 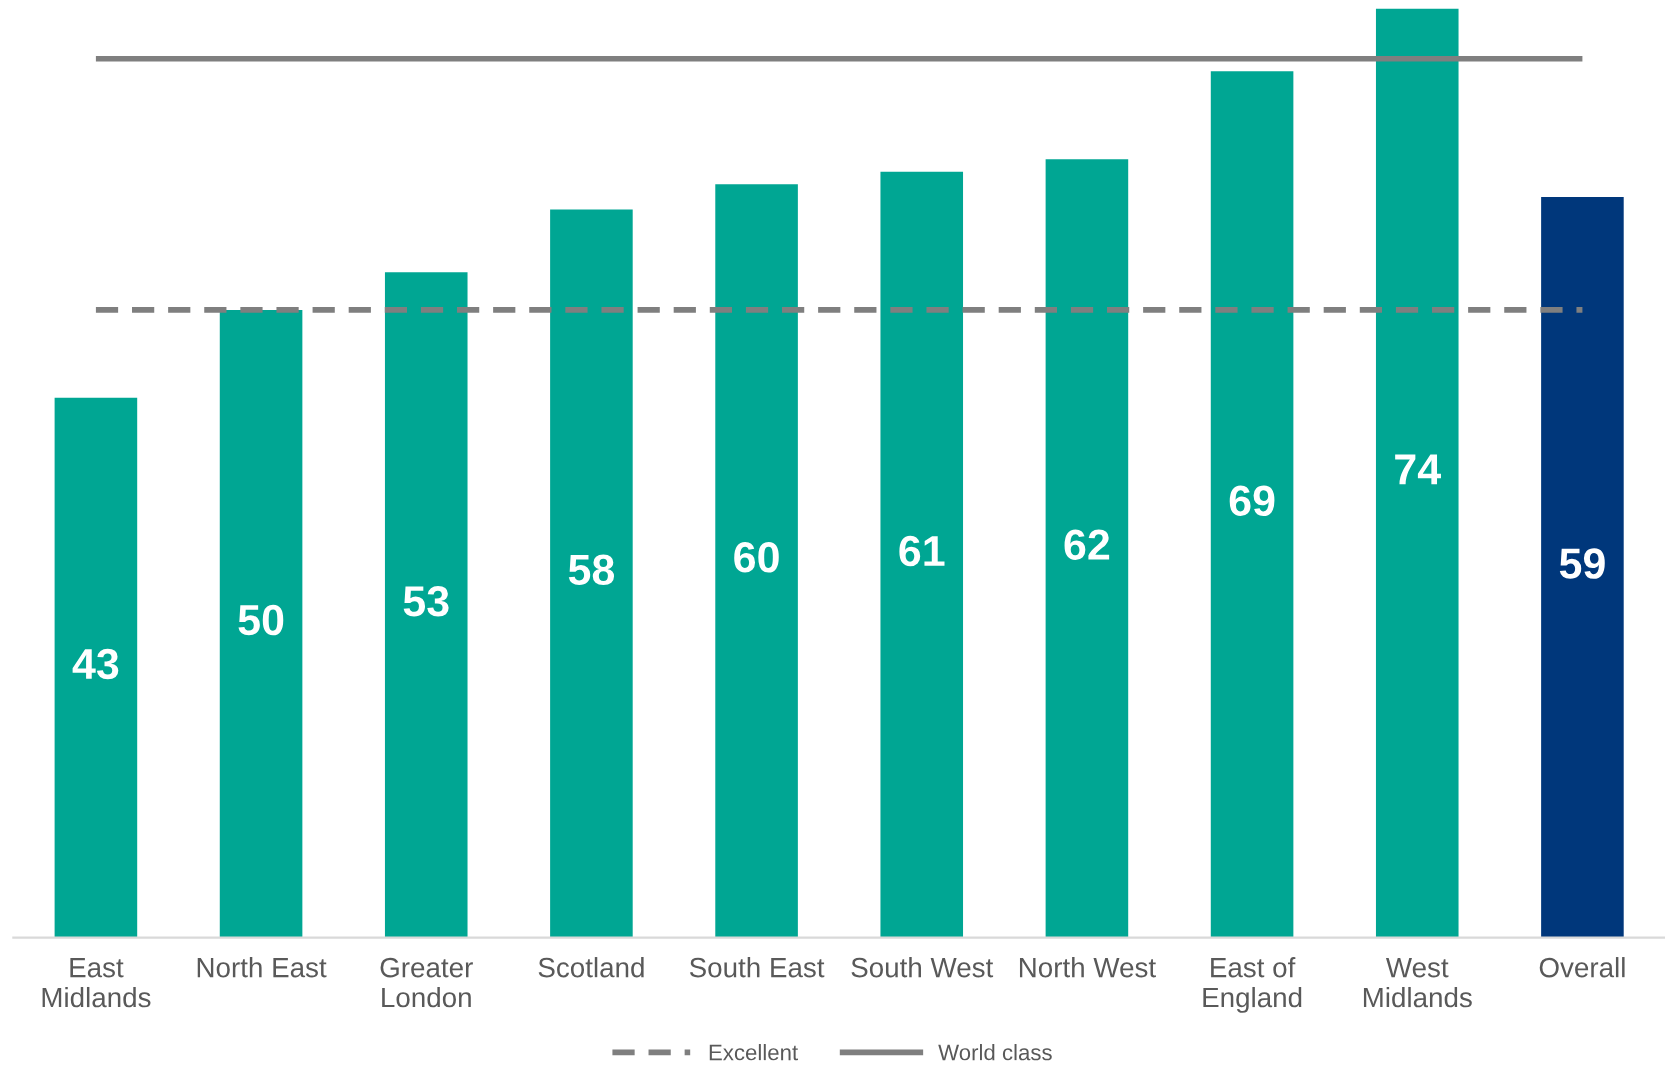 I want to click on data-label: 50, so click(x=261, y=620).